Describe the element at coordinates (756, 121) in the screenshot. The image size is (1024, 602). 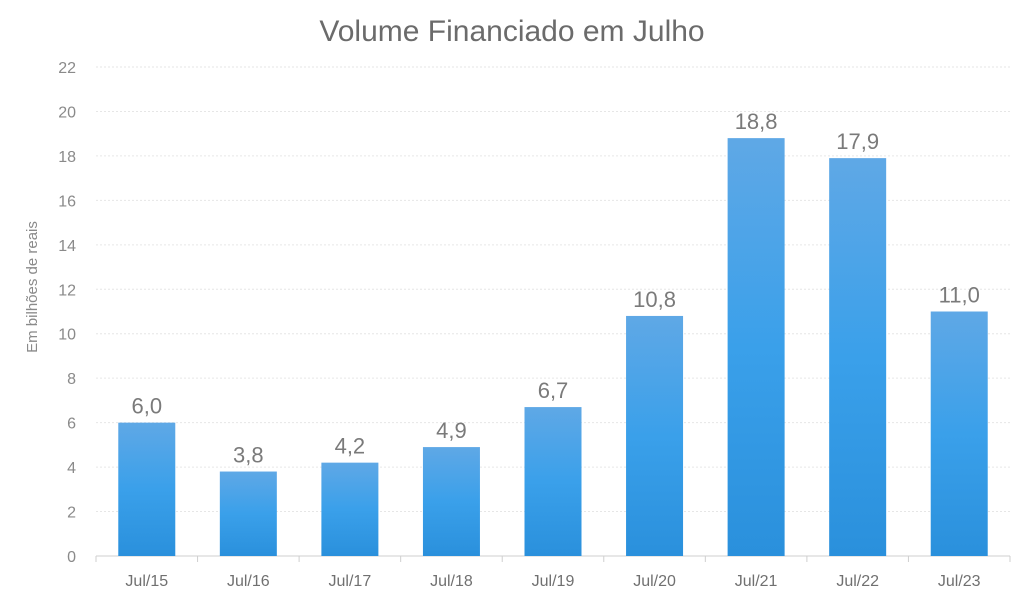
I see `data-label: 18,8` at that location.